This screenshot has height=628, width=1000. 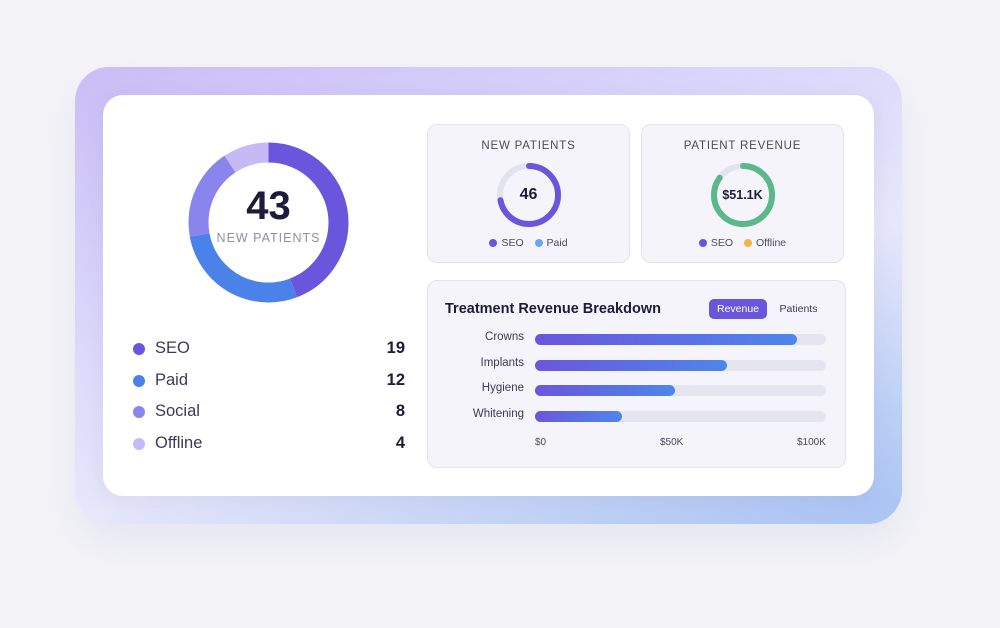 I want to click on donut-segment-offline, so click(x=268, y=222).